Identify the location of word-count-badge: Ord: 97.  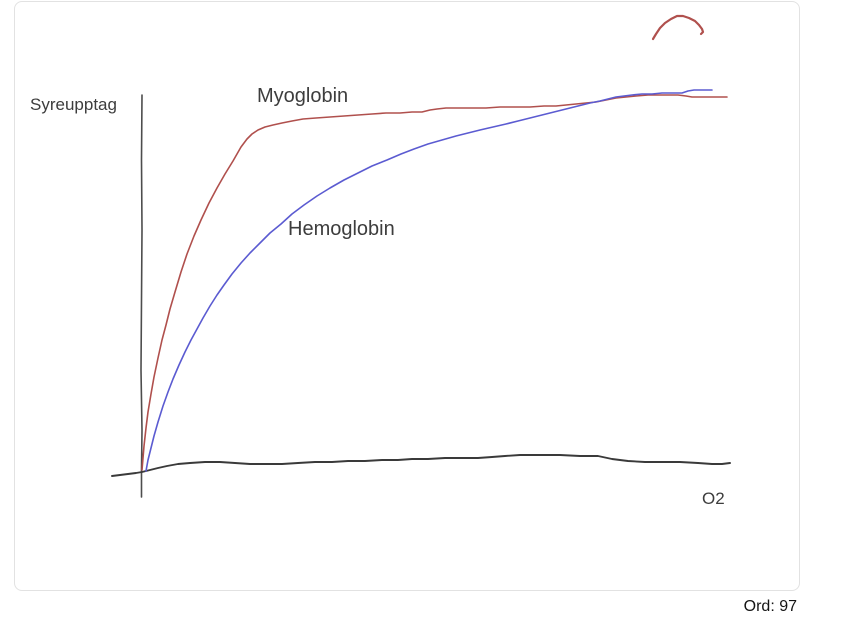
(770, 606).